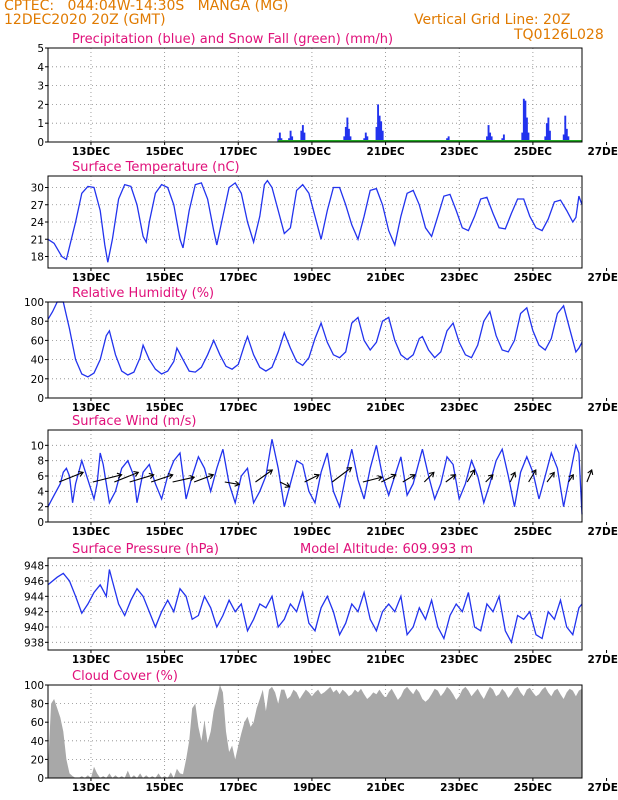 The image size is (618, 800). Describe the element at coordinates (38, 223) in the screenshot. I see `y-tick-label: 24` at that location.